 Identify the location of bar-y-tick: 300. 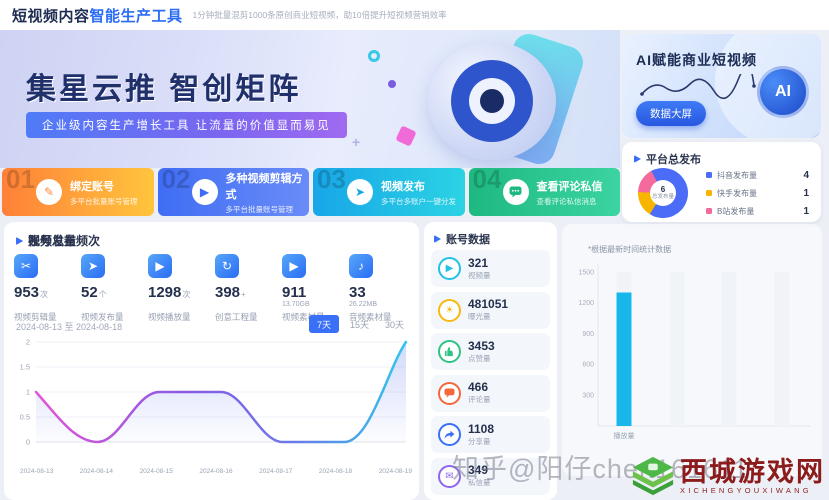
(588, 396).